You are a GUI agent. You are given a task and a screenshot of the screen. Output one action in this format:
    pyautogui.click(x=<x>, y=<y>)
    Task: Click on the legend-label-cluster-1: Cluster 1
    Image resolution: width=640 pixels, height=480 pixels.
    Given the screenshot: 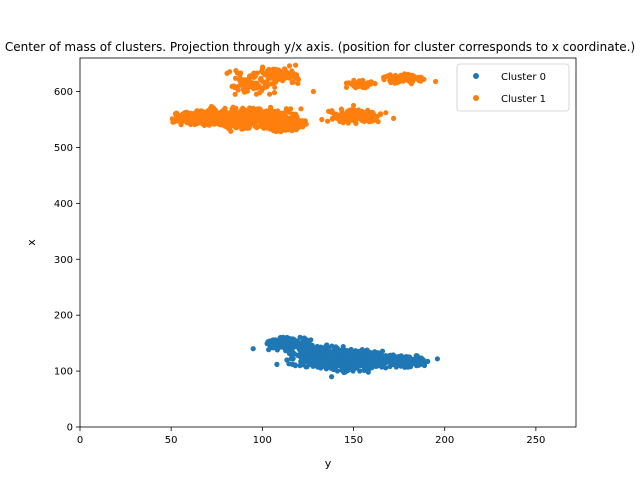 What is the action you would take?
    pyautogui.click(x=523, y=99)
    